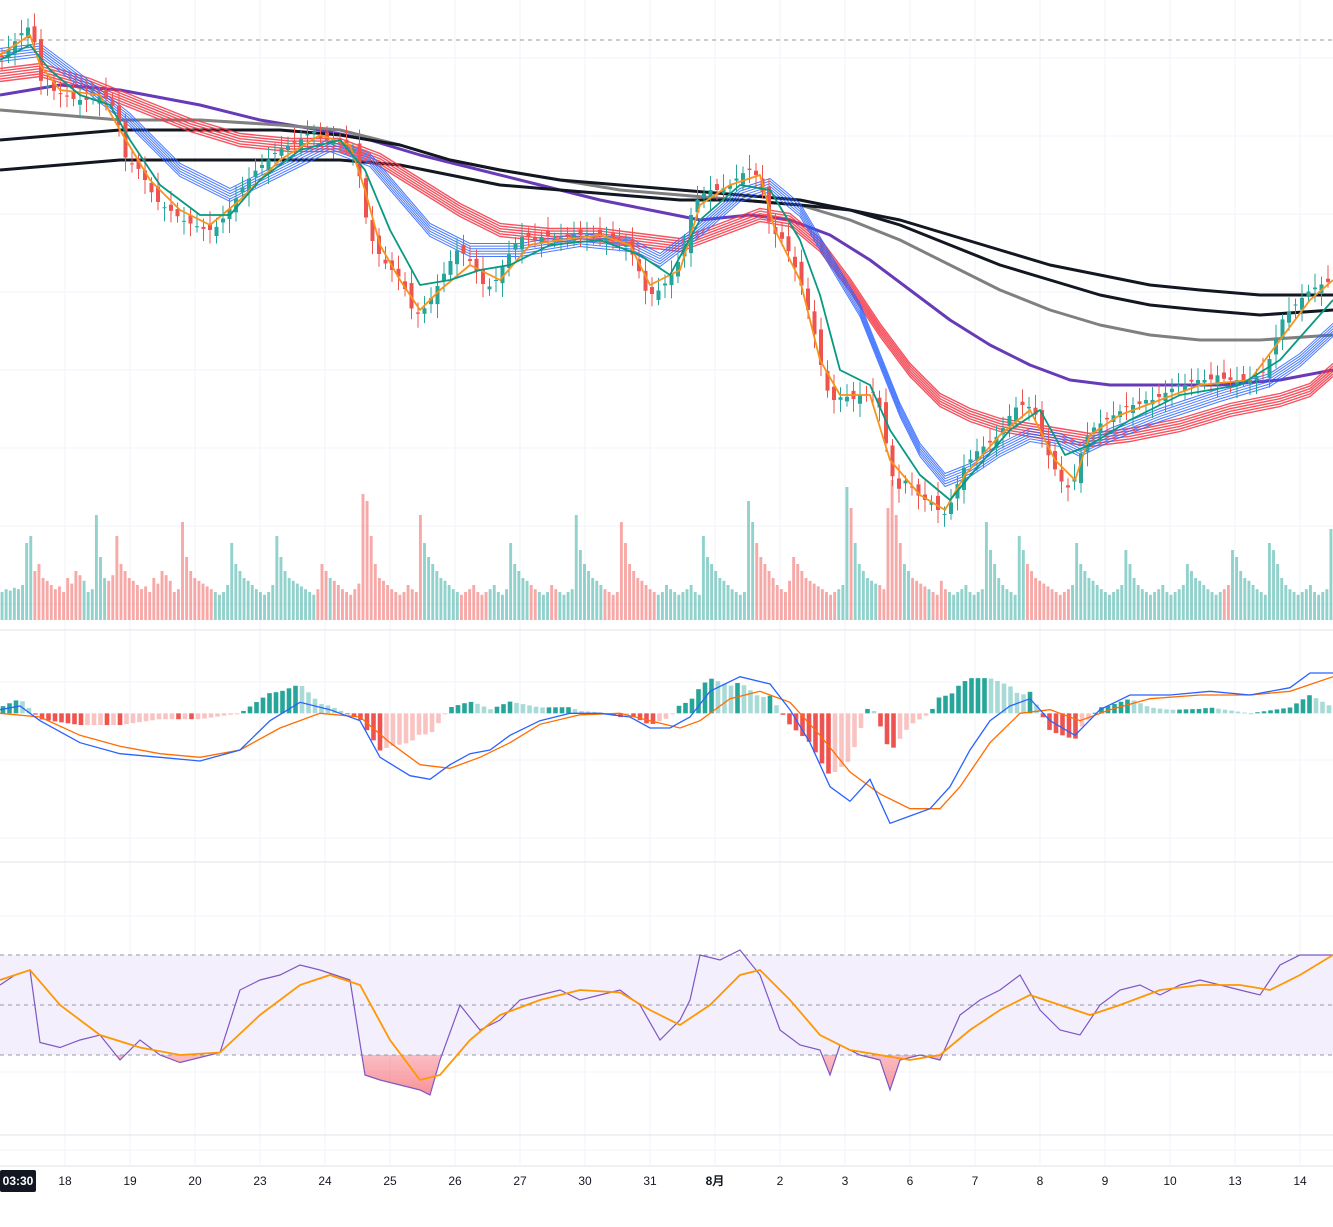 The image size is (1333, 1227). What do you see at coordinates (1170, 1181) in the screenshot?
I see `time-tick-label: 10` at bounding box center [1170, 1181].